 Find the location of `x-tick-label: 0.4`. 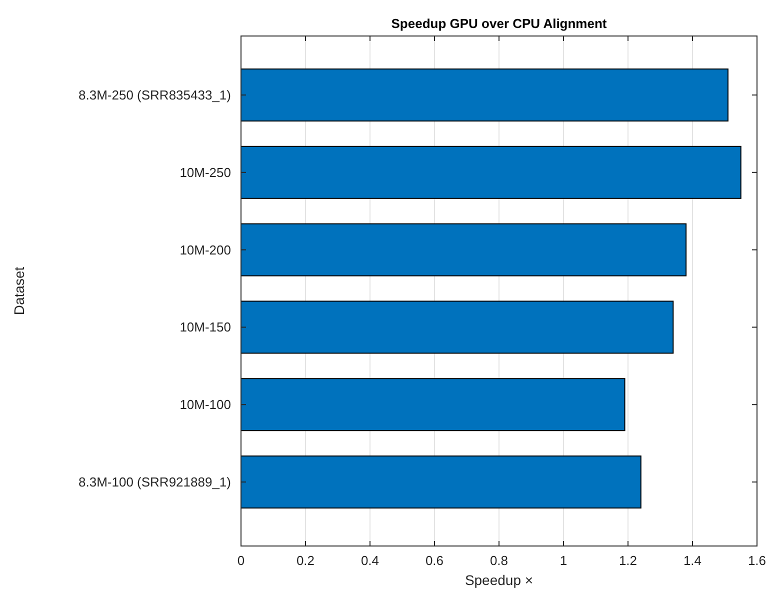

x-tick-label: 0.4 is located at coordinates (370, 560).